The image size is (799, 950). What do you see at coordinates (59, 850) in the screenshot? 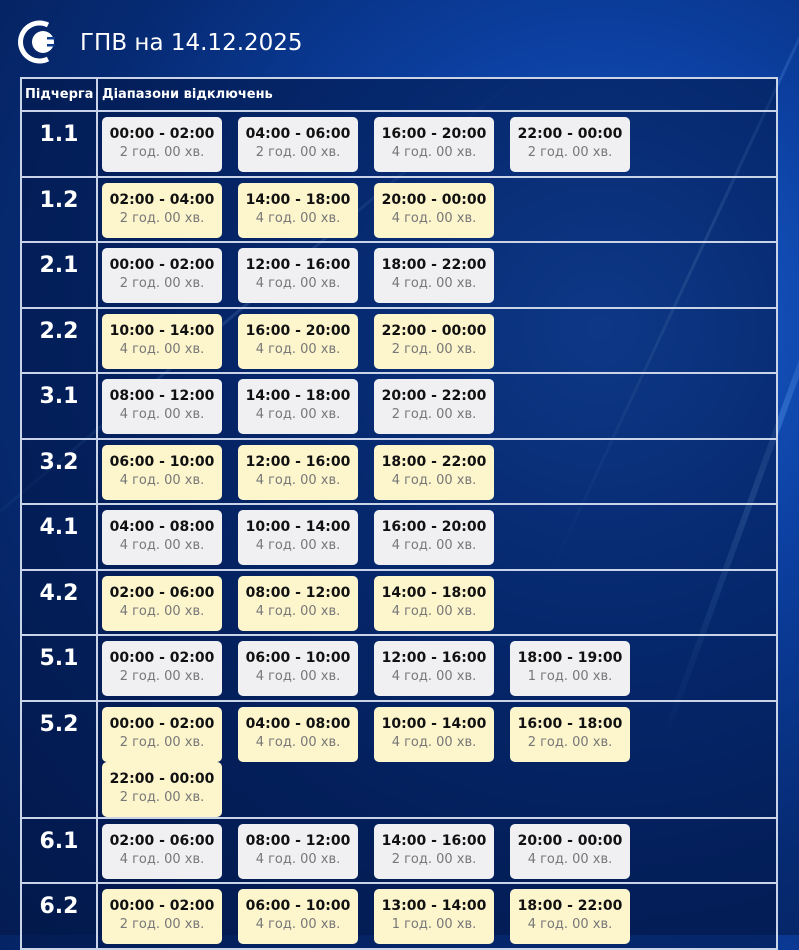
I see `subqueue-label: 6.1` at bounding box center [59, 850].